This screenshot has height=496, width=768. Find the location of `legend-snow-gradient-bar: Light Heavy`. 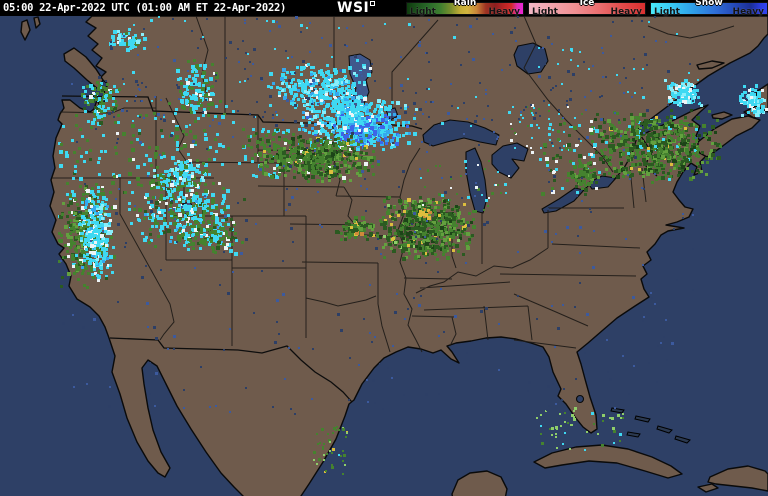

legend-snow-gradient-bar: Light Heavy is located at coordinates (709, 9).